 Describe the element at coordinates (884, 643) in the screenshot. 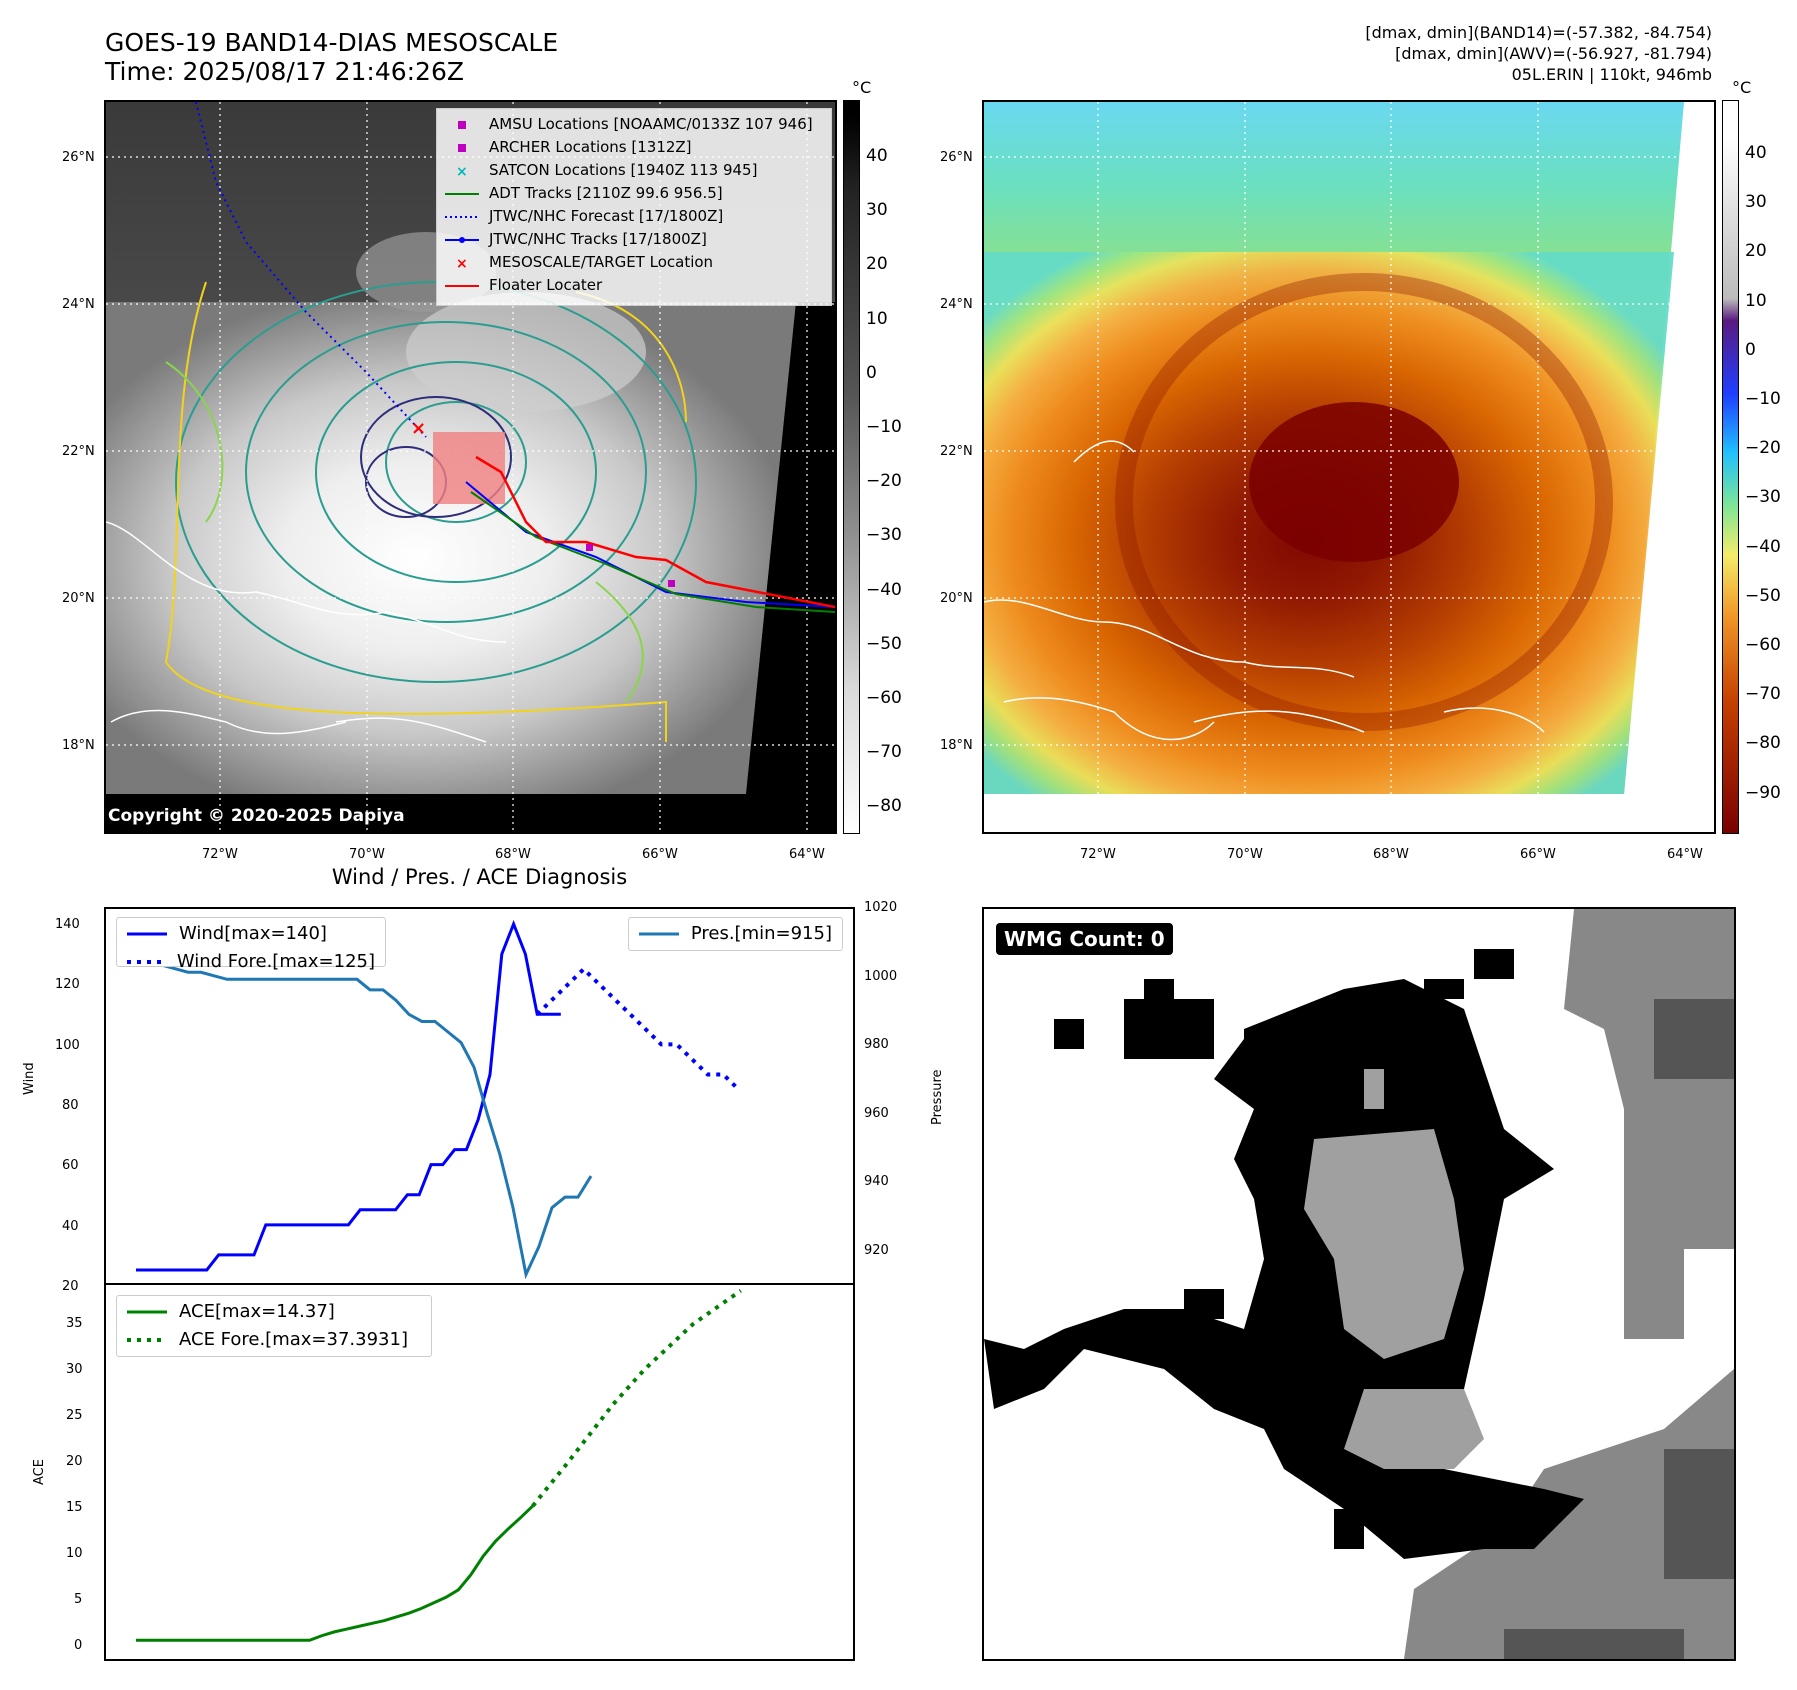

I see `ir-cbar-tick: −50` at that location.